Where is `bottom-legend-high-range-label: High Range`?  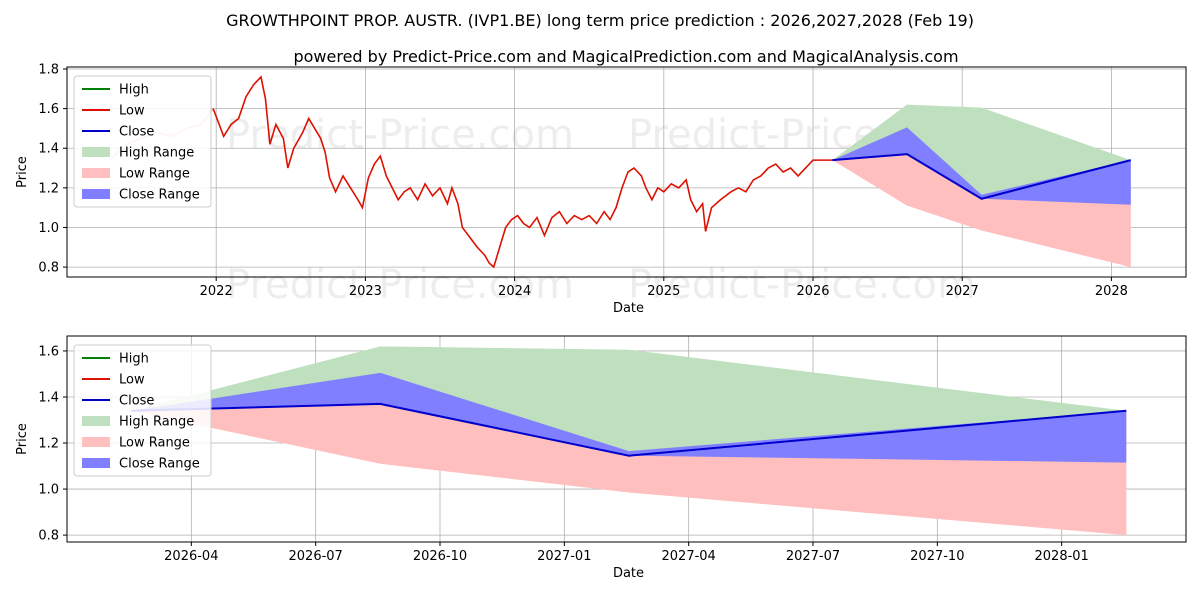 bottom-legend-high-range-label: High Range is located at coordinates (156, 422).